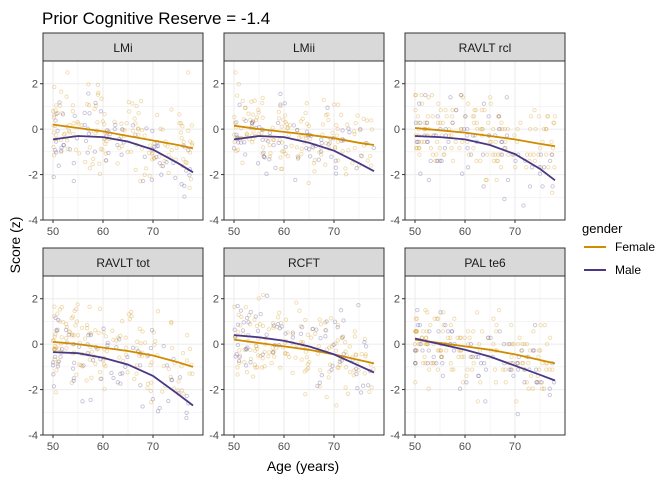 The image size is (672, 480). I want to click on y-tick-label: -2, so click(214, 391).